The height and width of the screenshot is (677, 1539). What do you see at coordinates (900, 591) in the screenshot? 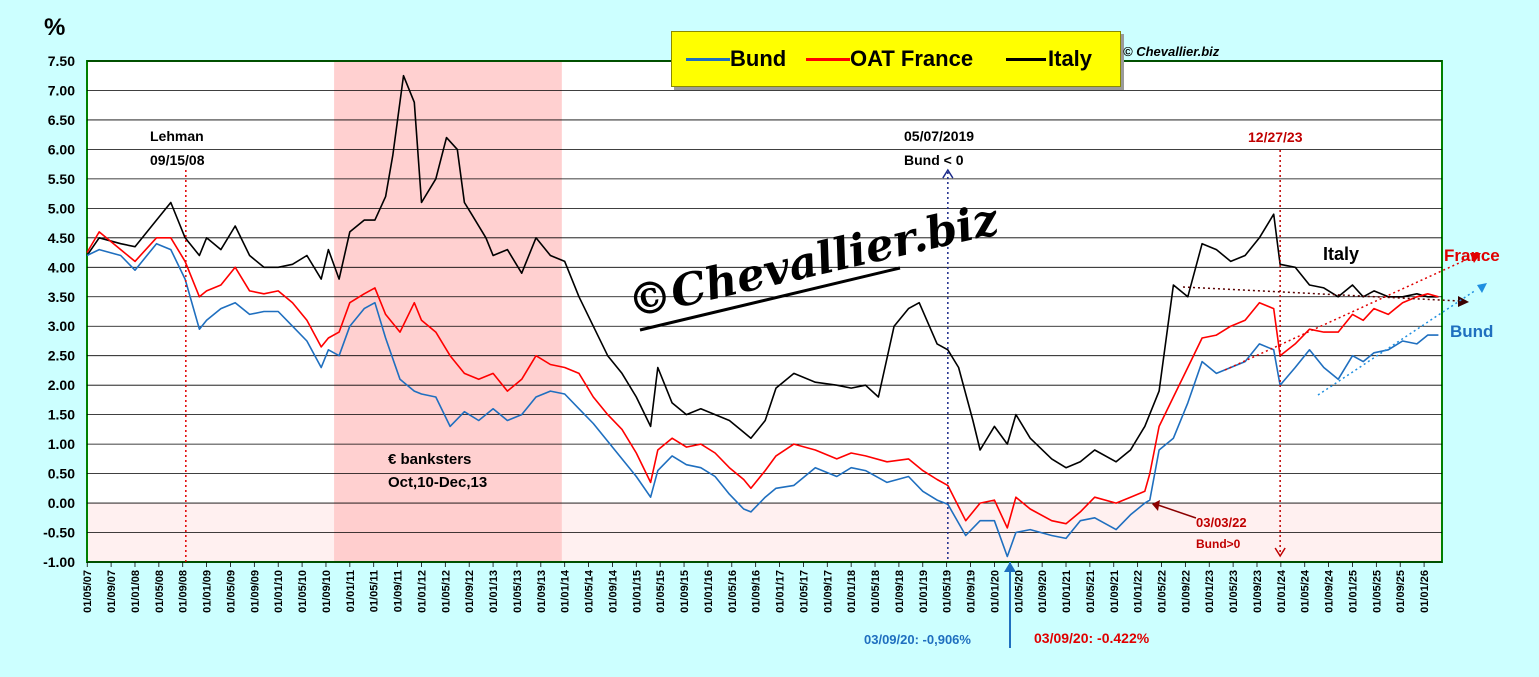
I see `x-tick-label: 01/09/18` at bounding box center [900, 591].